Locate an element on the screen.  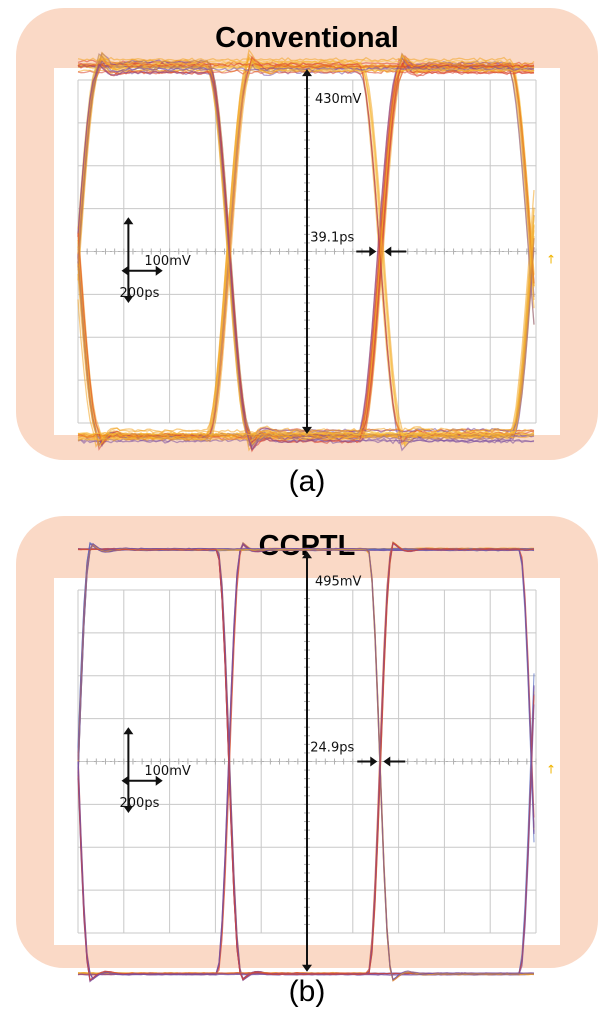
panel-title-conventional: Conventional is located at coordinates (307, 38).